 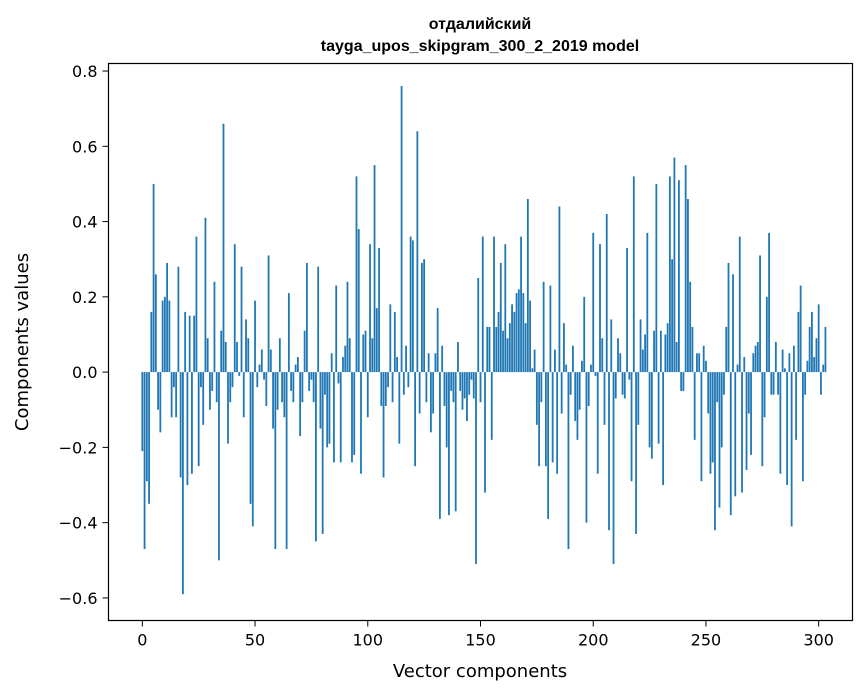 What do you see at coordinates (480, 24) in the screenshot?
I see `chart-title-line-1: отдалийский` at bounding box center [480, 24].